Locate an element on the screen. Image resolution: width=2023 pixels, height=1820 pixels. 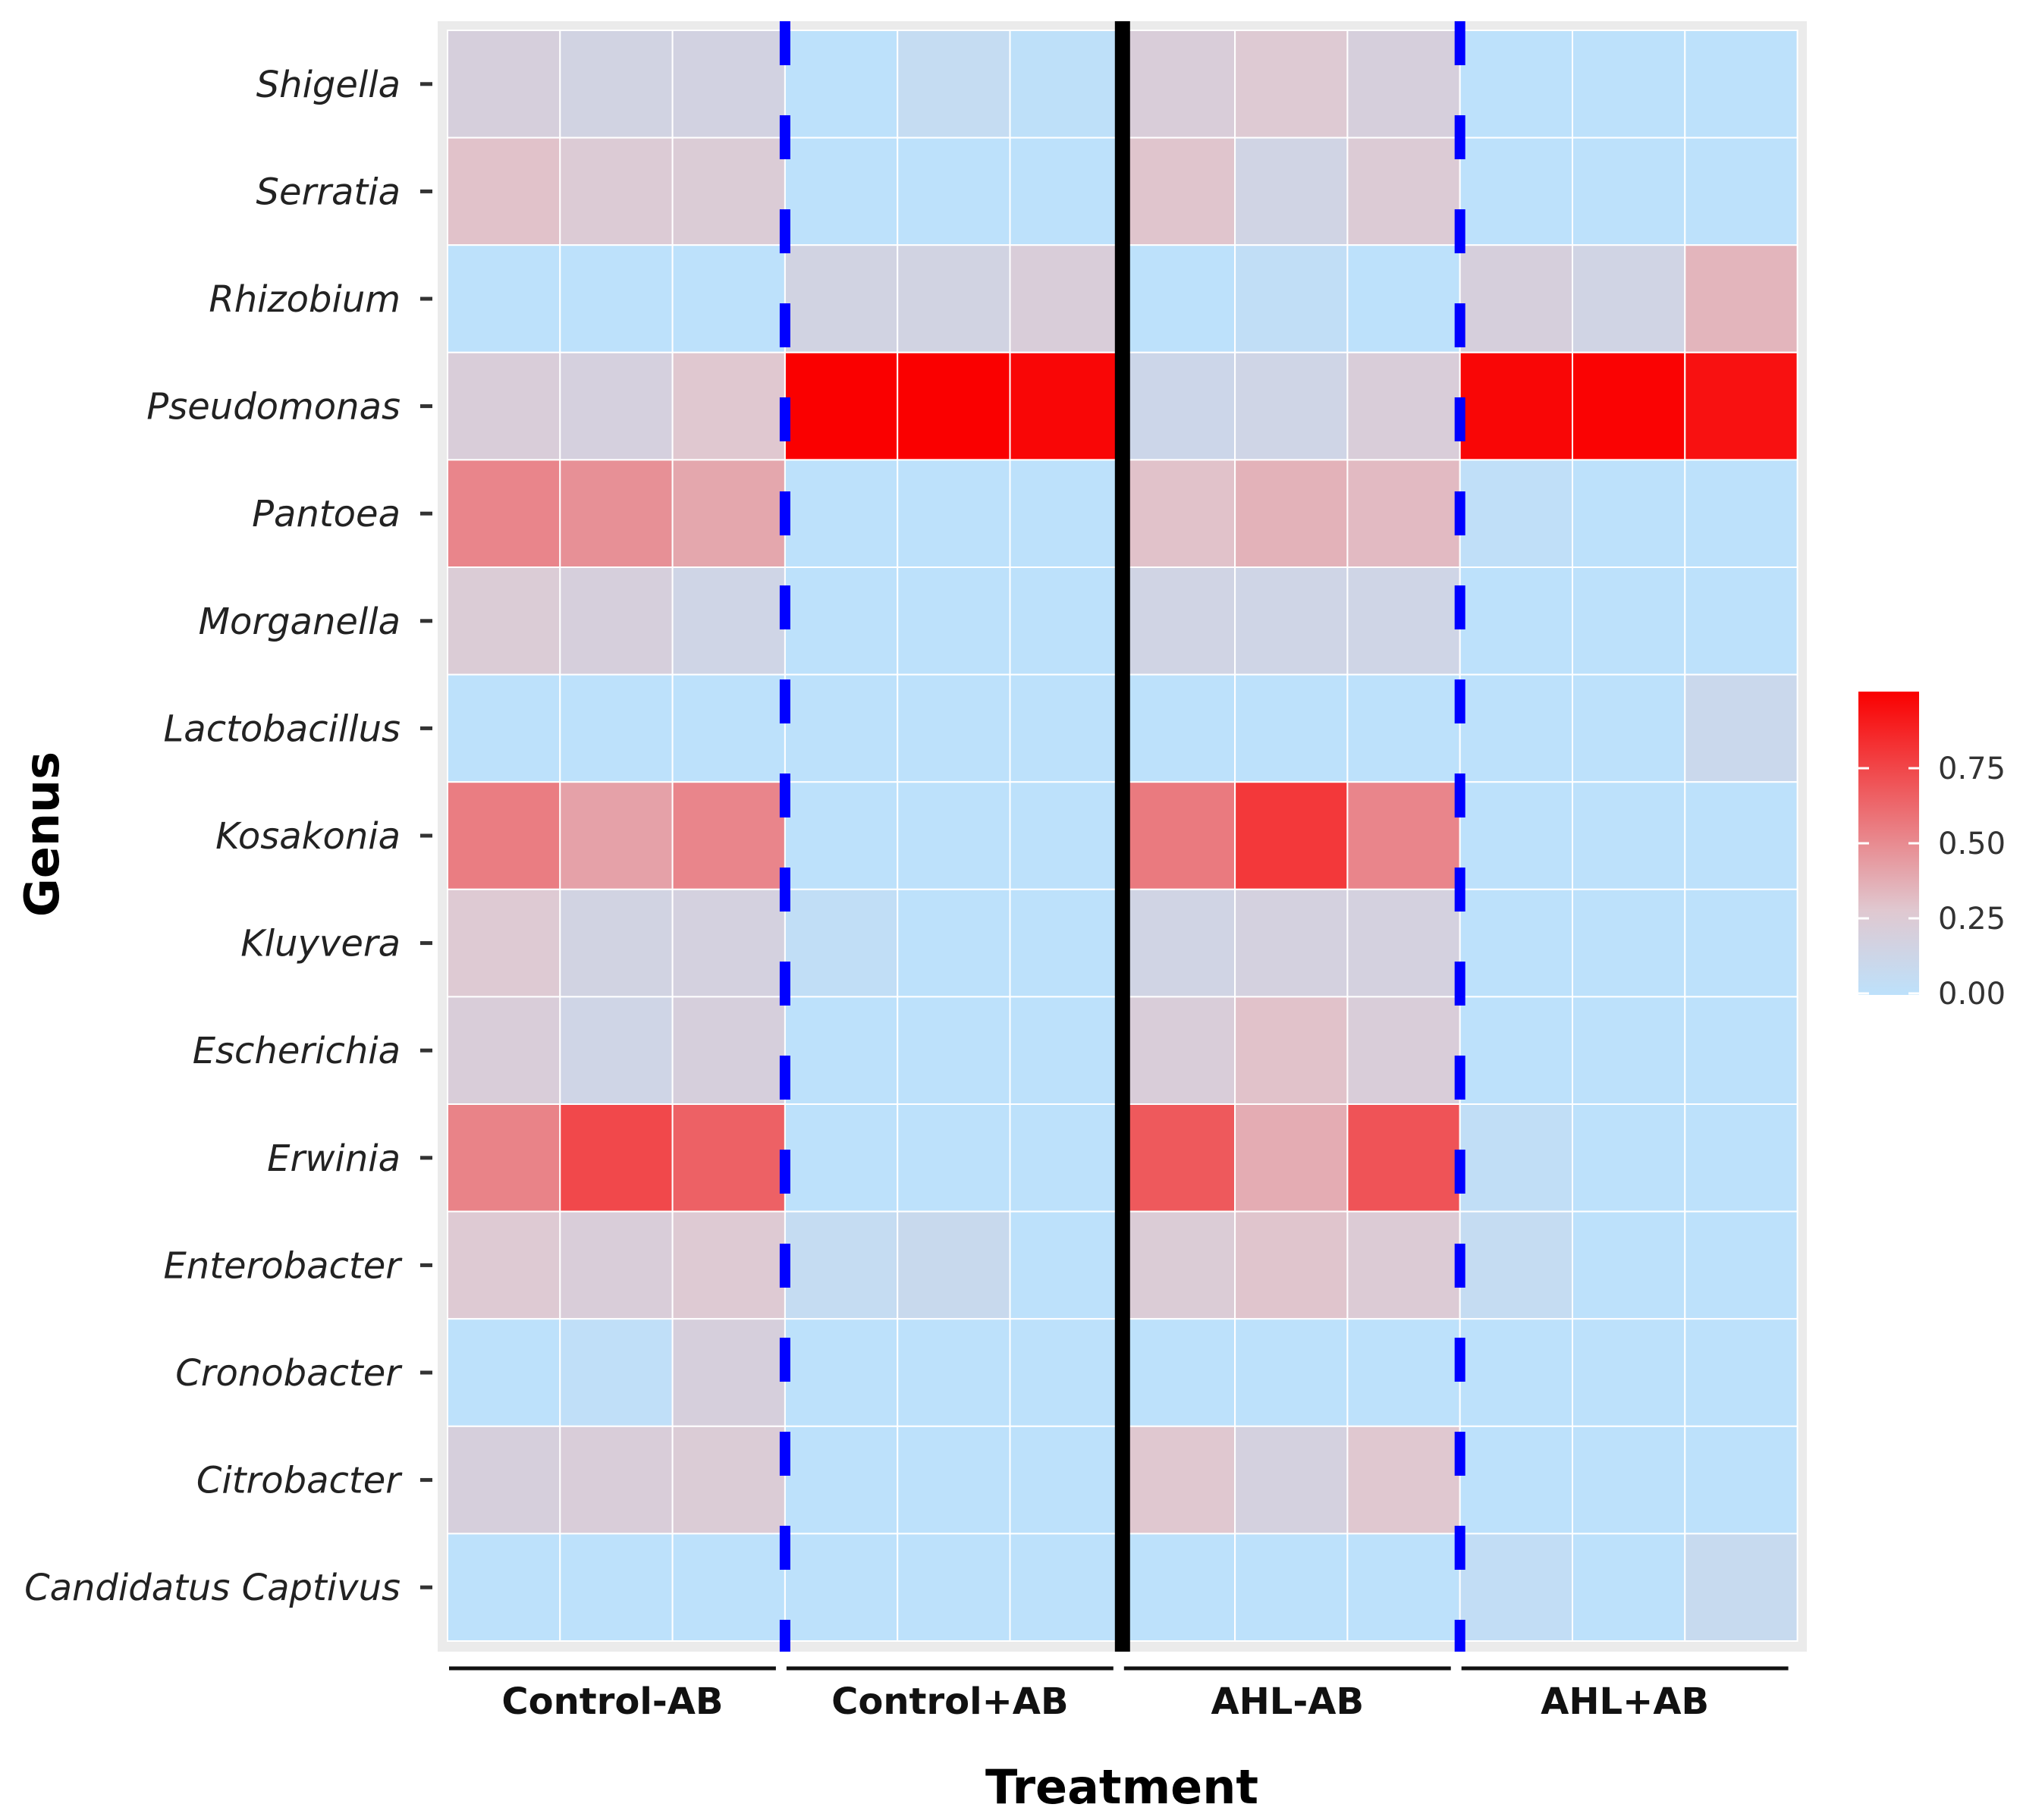
colorbar-tick-label: 0.00 is located at coordinates (1972, 994).